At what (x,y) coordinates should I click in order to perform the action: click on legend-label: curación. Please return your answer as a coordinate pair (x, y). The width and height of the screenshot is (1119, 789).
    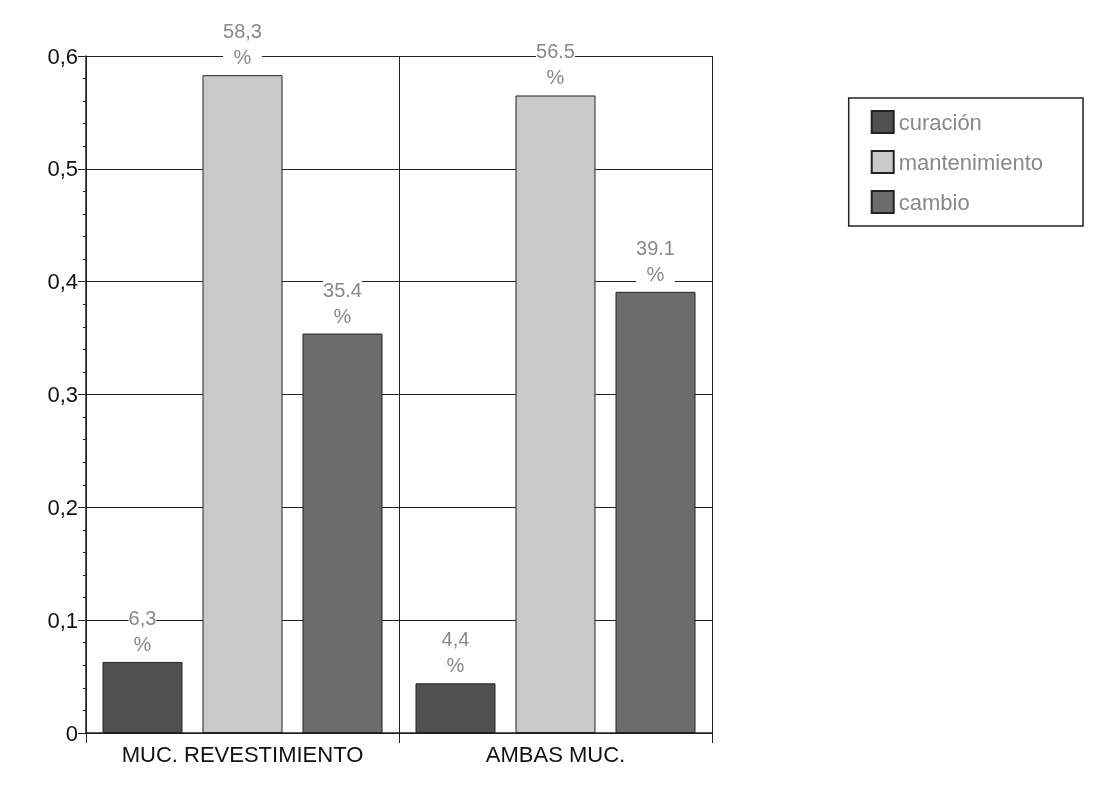
    Looking at the image, I should click on (940, 122).